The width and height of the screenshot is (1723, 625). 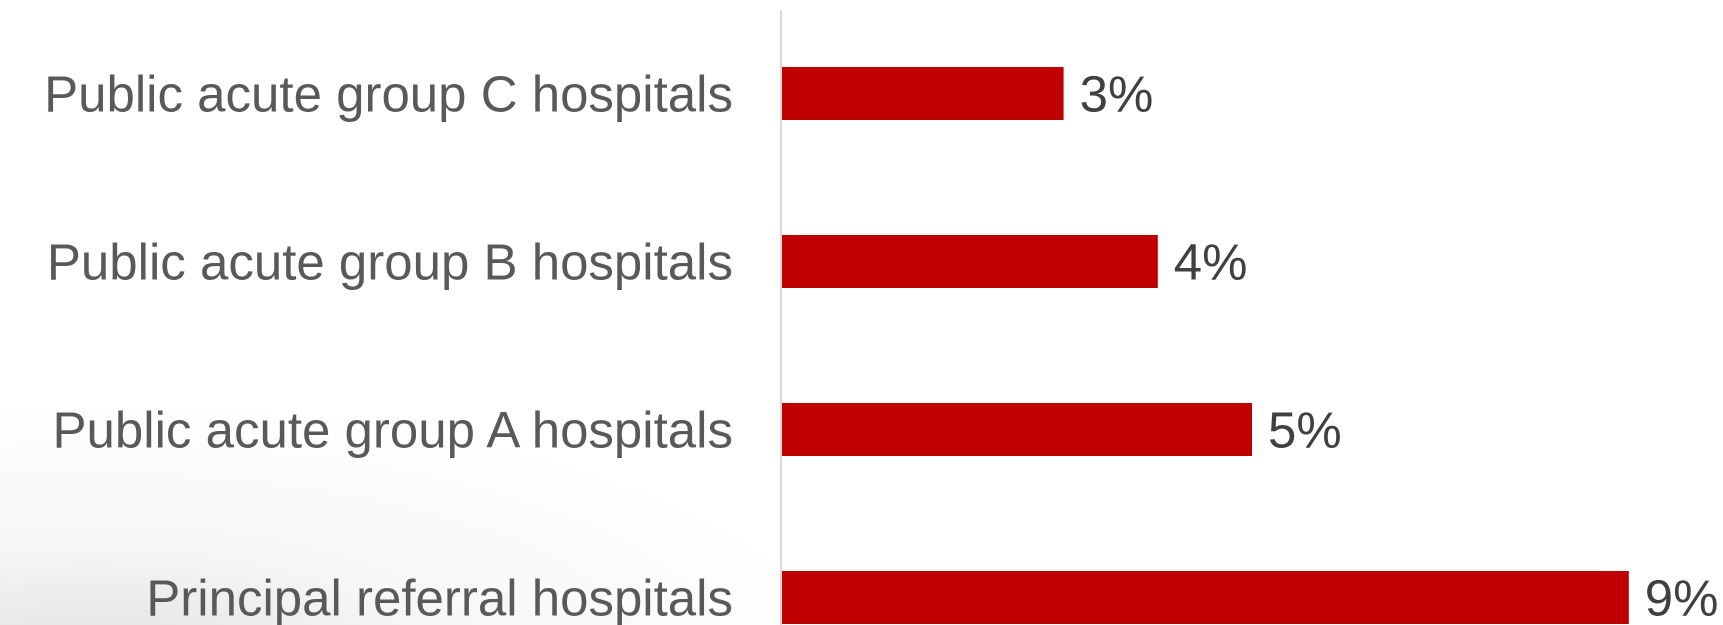 I want to click on value-label-1: 3%, so click(x=1117, y=94).